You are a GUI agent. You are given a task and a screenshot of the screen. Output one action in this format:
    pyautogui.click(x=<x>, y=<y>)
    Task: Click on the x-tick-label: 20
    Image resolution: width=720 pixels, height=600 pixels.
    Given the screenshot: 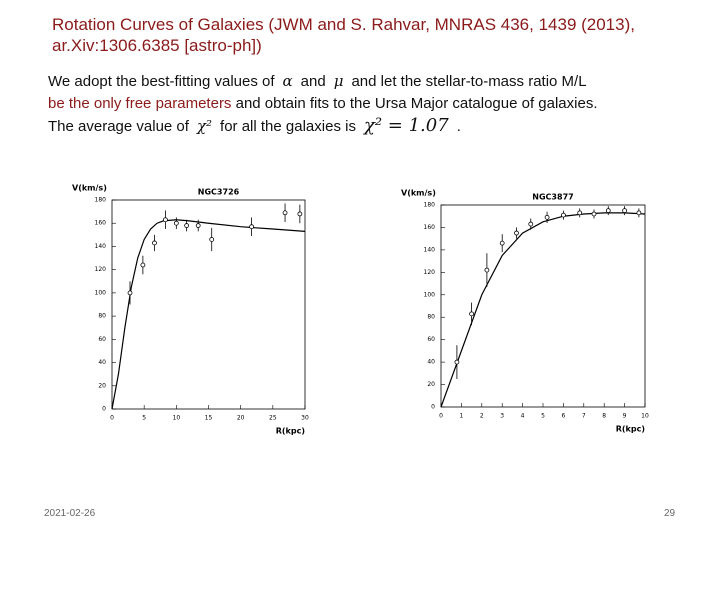 What is the action you would take?
    pyautogui.click(x=241, y=418)
    